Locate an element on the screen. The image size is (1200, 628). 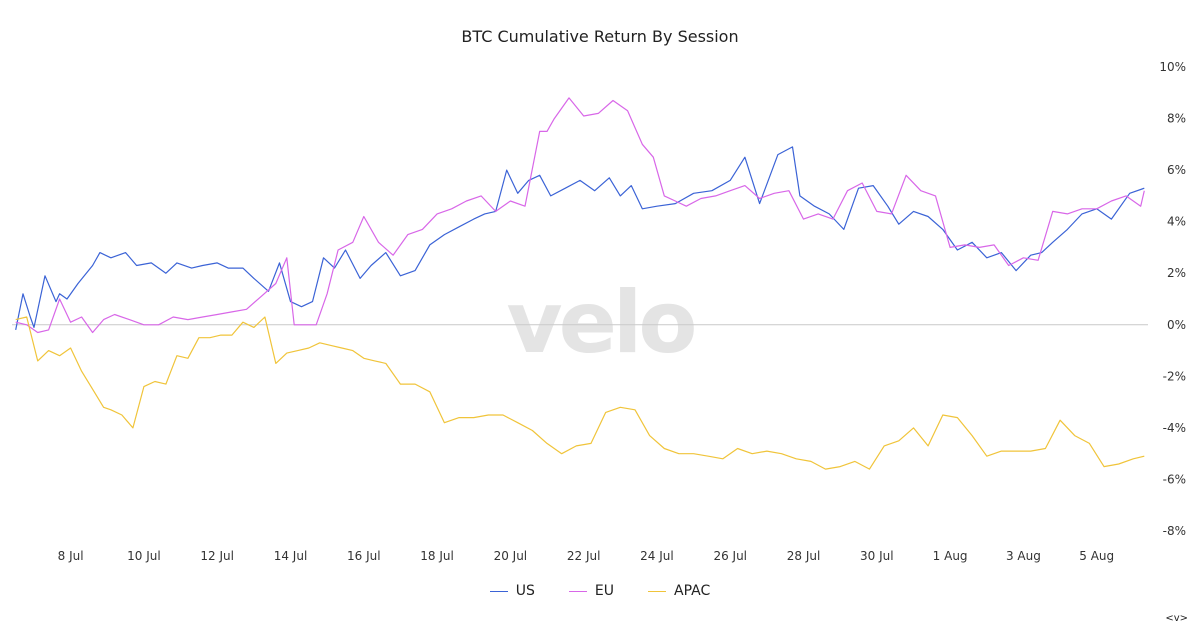
y-tick-label: 10% is located at coordinates (1172, 67).